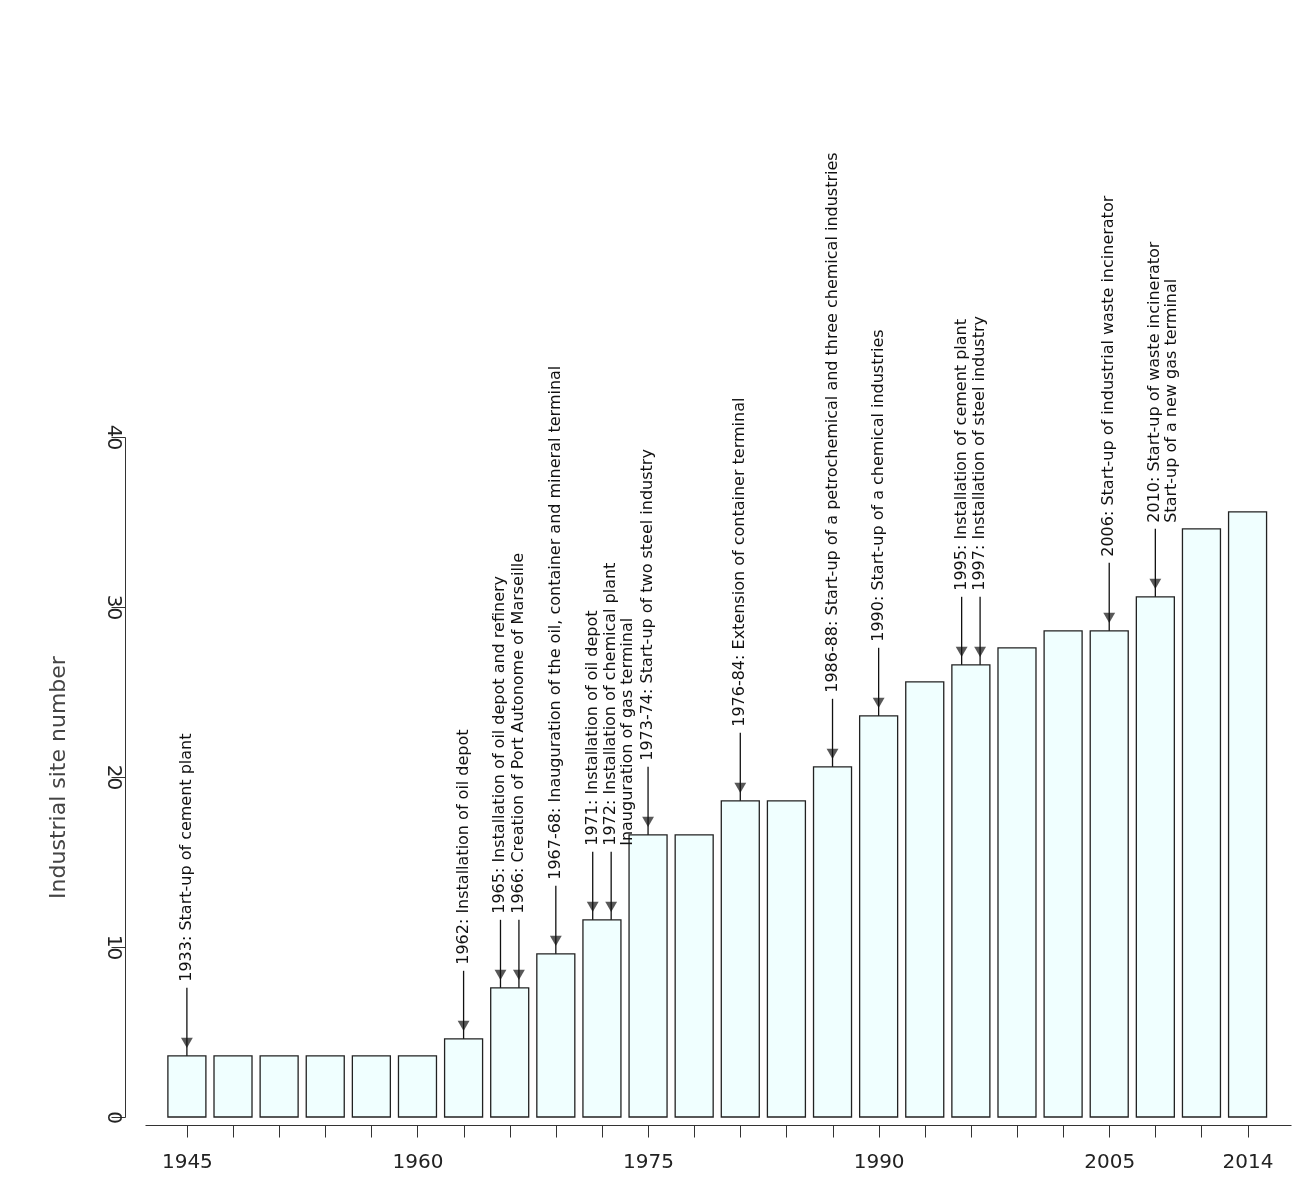 The height and width of the screenshot is (1188, 1300). I want to click on annotation: 1967-68: Inauguration of the oil, container and mineral terminal, so click(554, 622).